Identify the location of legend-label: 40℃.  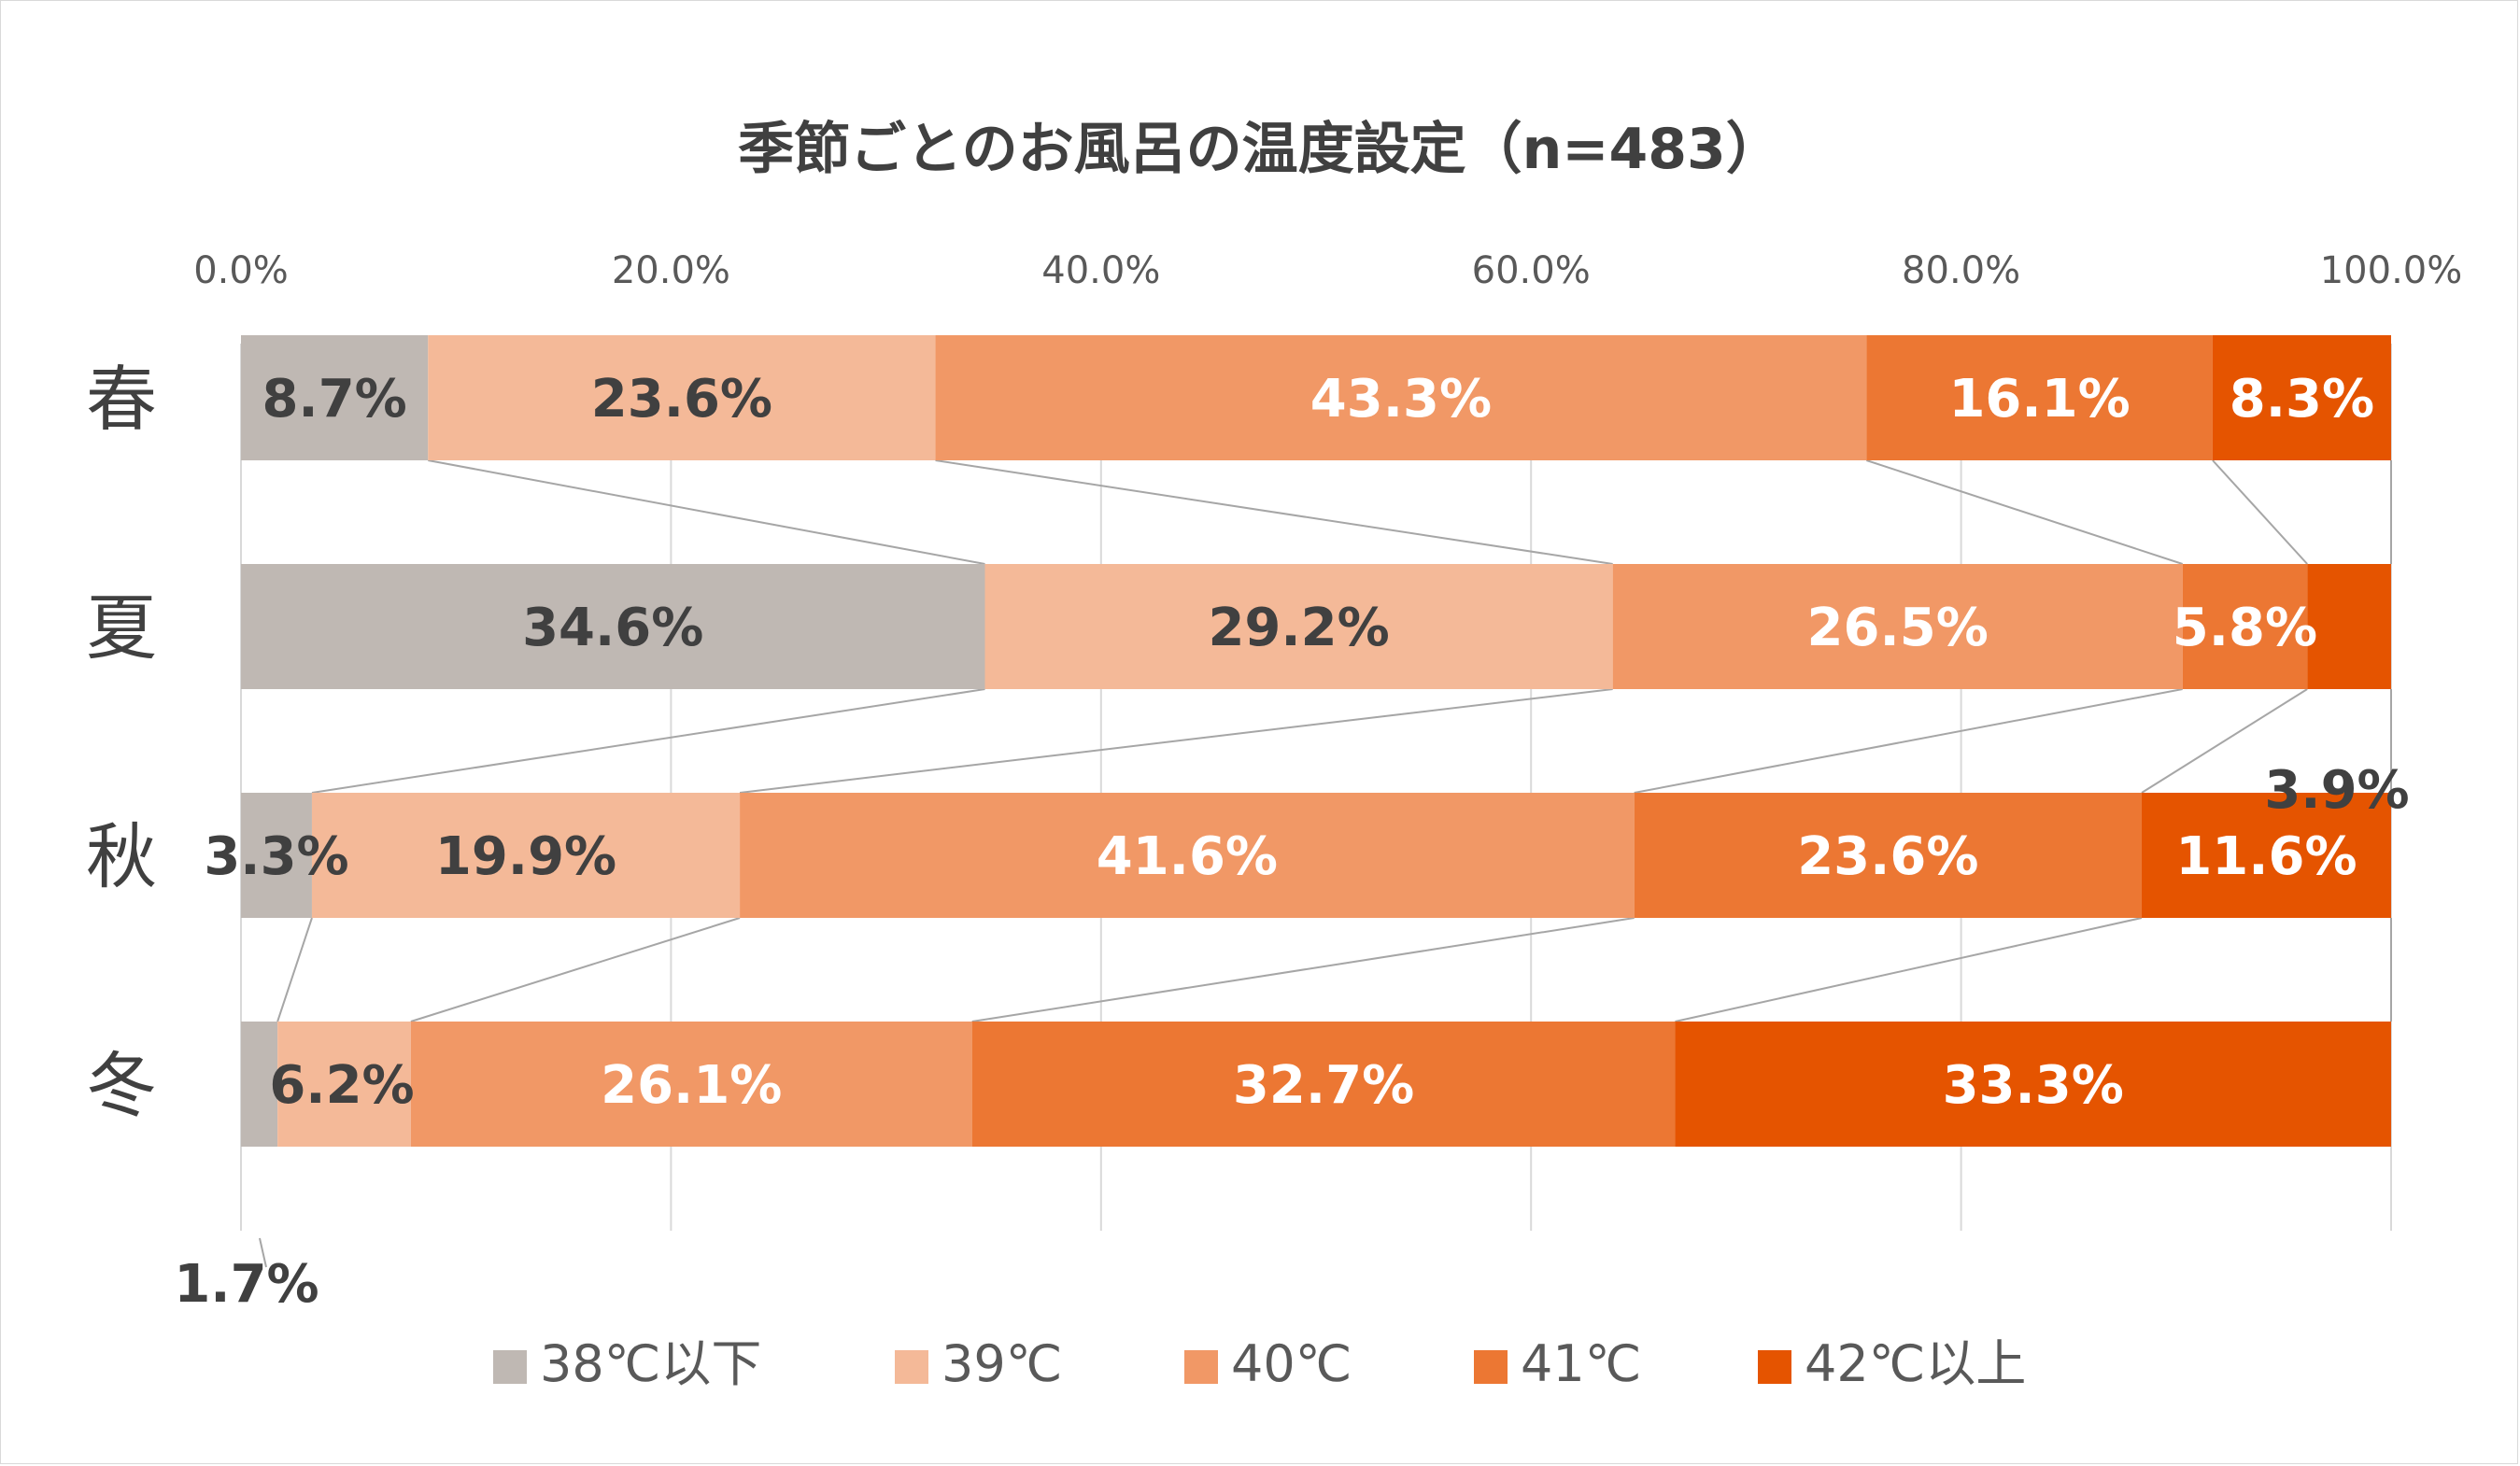
(1291, 1363).